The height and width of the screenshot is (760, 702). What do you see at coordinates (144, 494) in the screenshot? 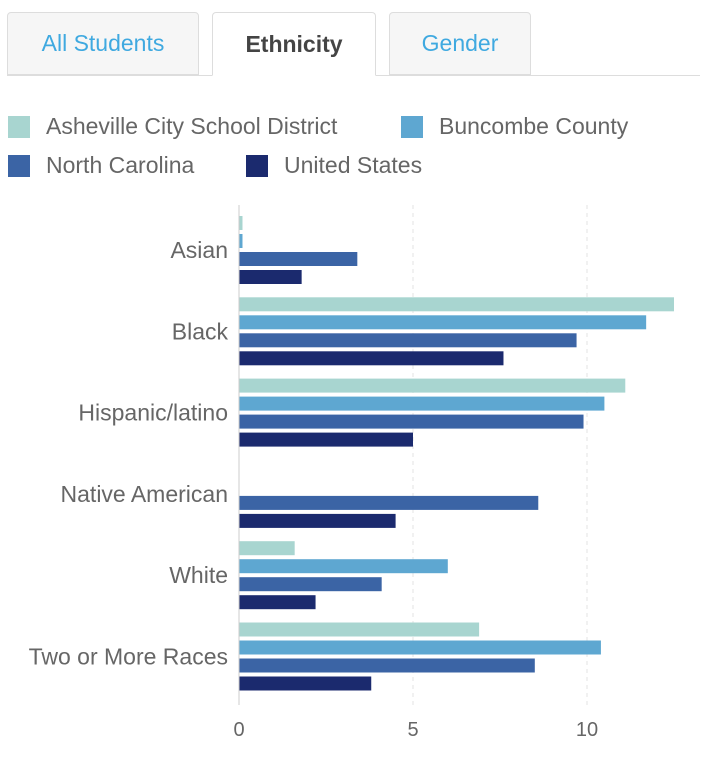
I see `category-label: Native American` at bounding box center [144, 494].